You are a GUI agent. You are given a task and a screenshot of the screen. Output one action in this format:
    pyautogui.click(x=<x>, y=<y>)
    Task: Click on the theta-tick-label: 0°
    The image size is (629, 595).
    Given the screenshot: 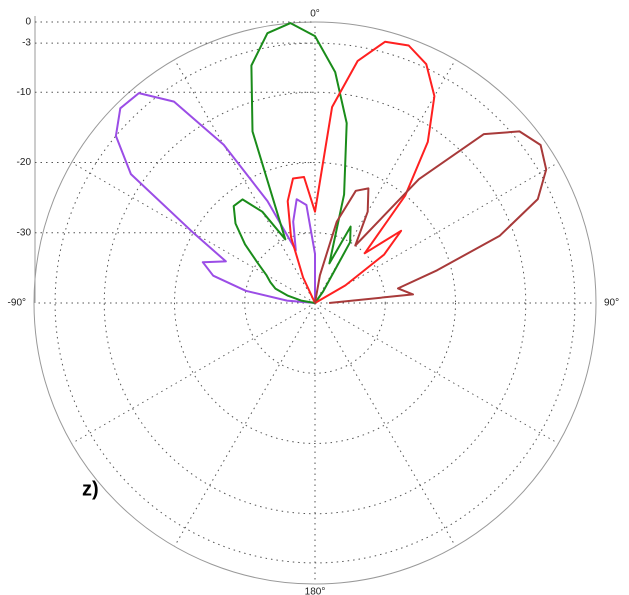 What is the action you would take?
    pyautogui.click(x=315, y=14)
    